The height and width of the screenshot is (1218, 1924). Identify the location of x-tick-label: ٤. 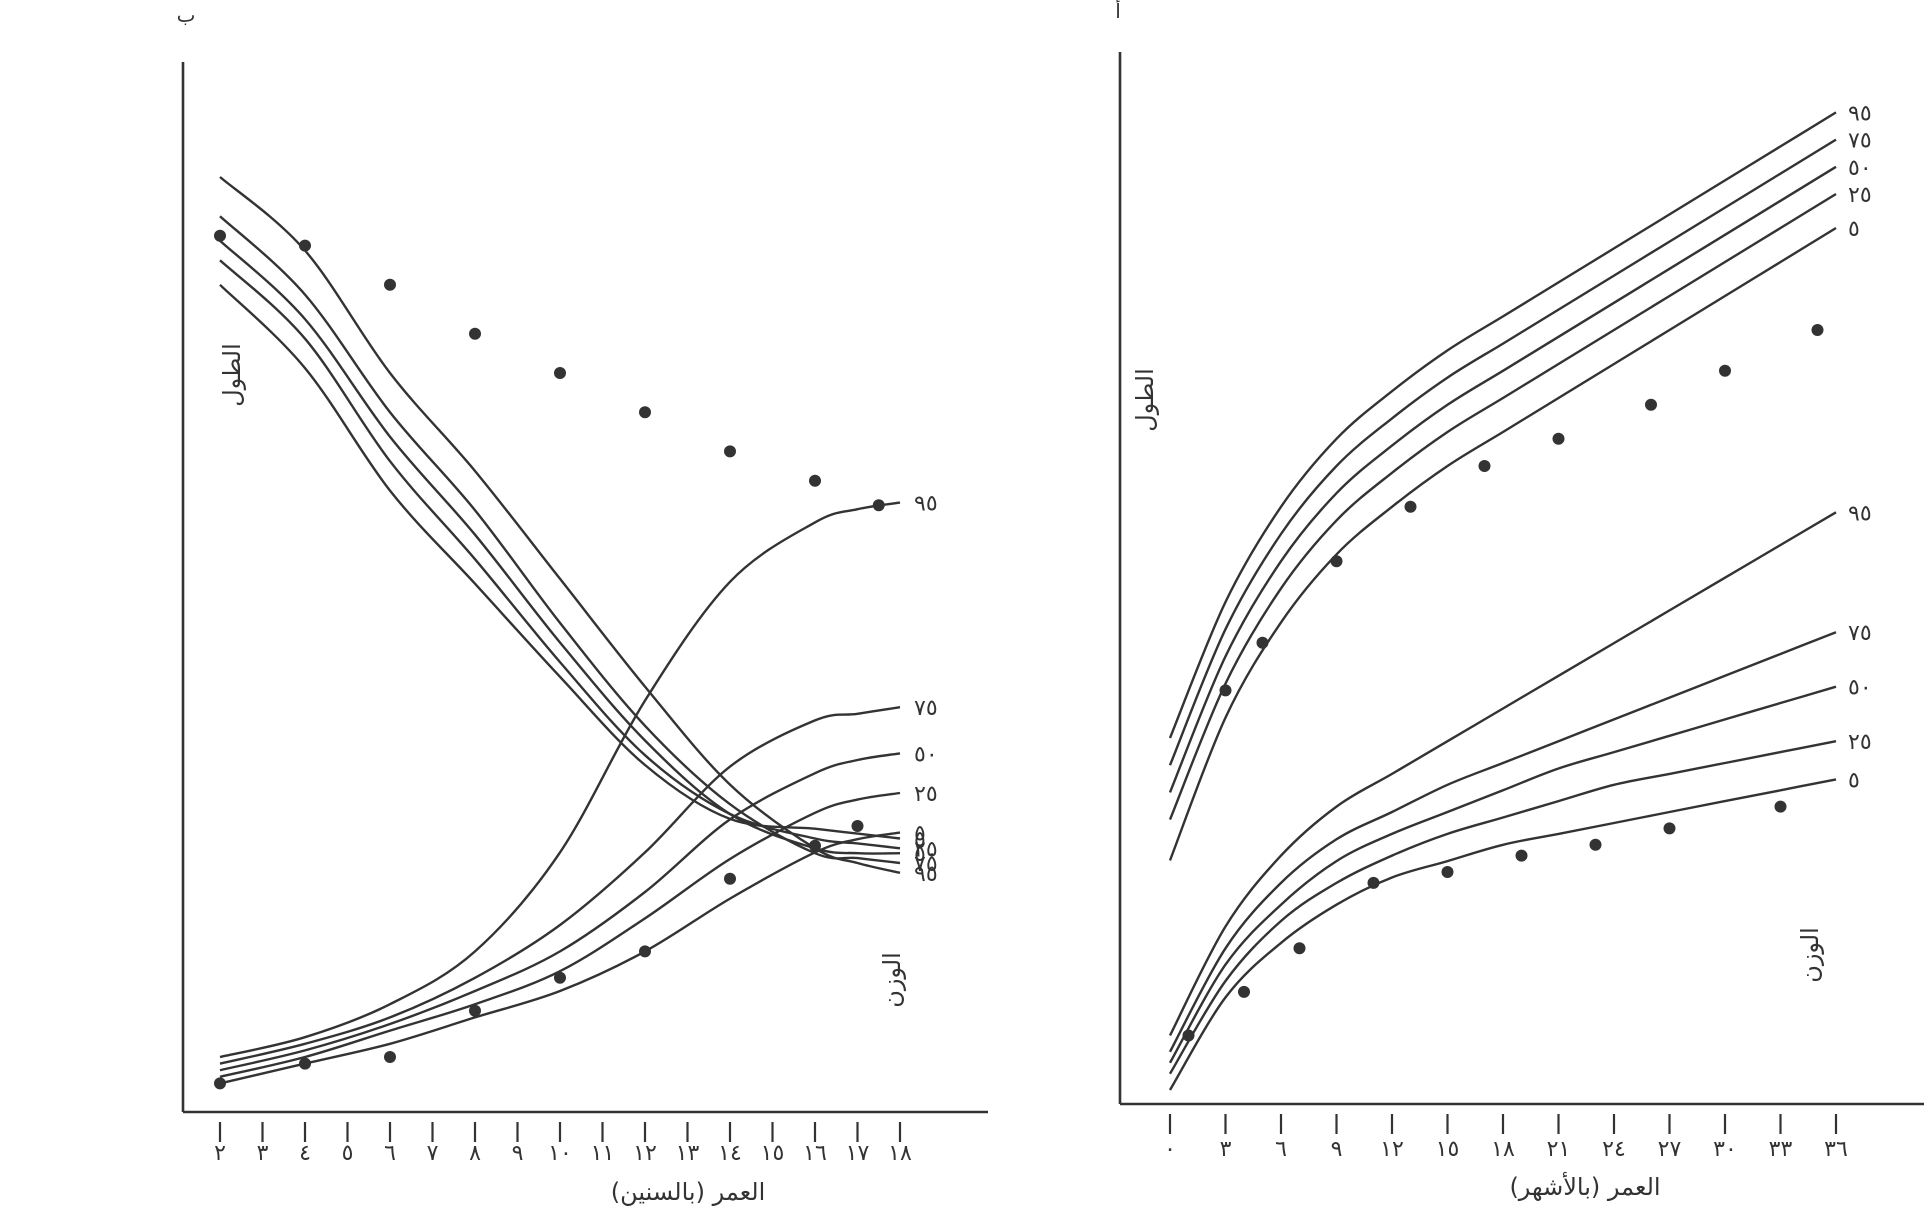
(305, 1153).